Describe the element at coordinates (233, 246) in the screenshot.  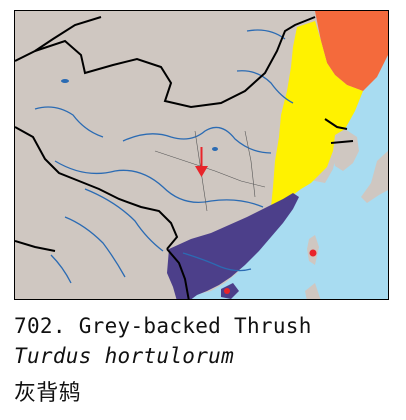
I see `wintering-range` at that location.